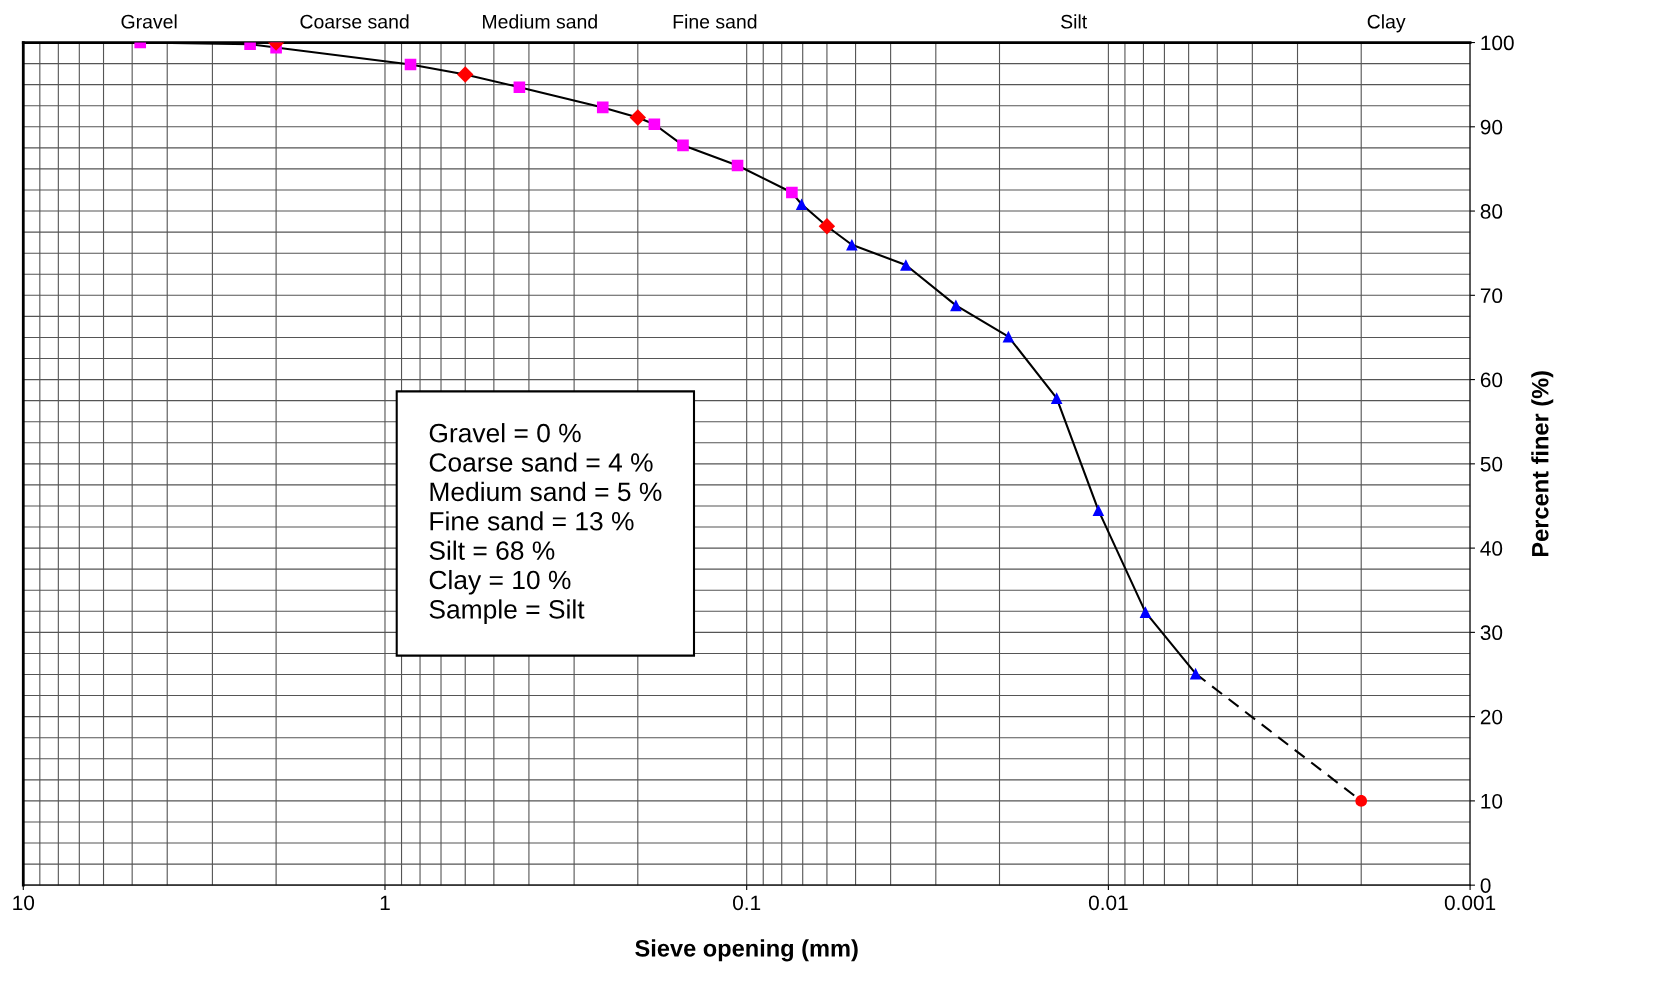 Image resolution: width=1663 pixels, height=989 pixels. What do you see at coordinates (385, 902) in the screenshot?
I see `x-tick-label: 1` at bounding box center [385, 902].